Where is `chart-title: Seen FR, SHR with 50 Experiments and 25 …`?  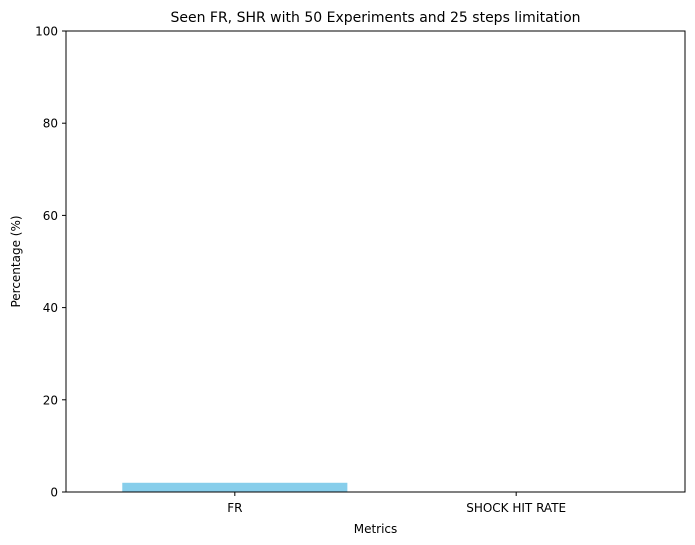
chart-title: Seen FR, SHR with 50 Experiments and 25 … is located at coordinates (375, 18).